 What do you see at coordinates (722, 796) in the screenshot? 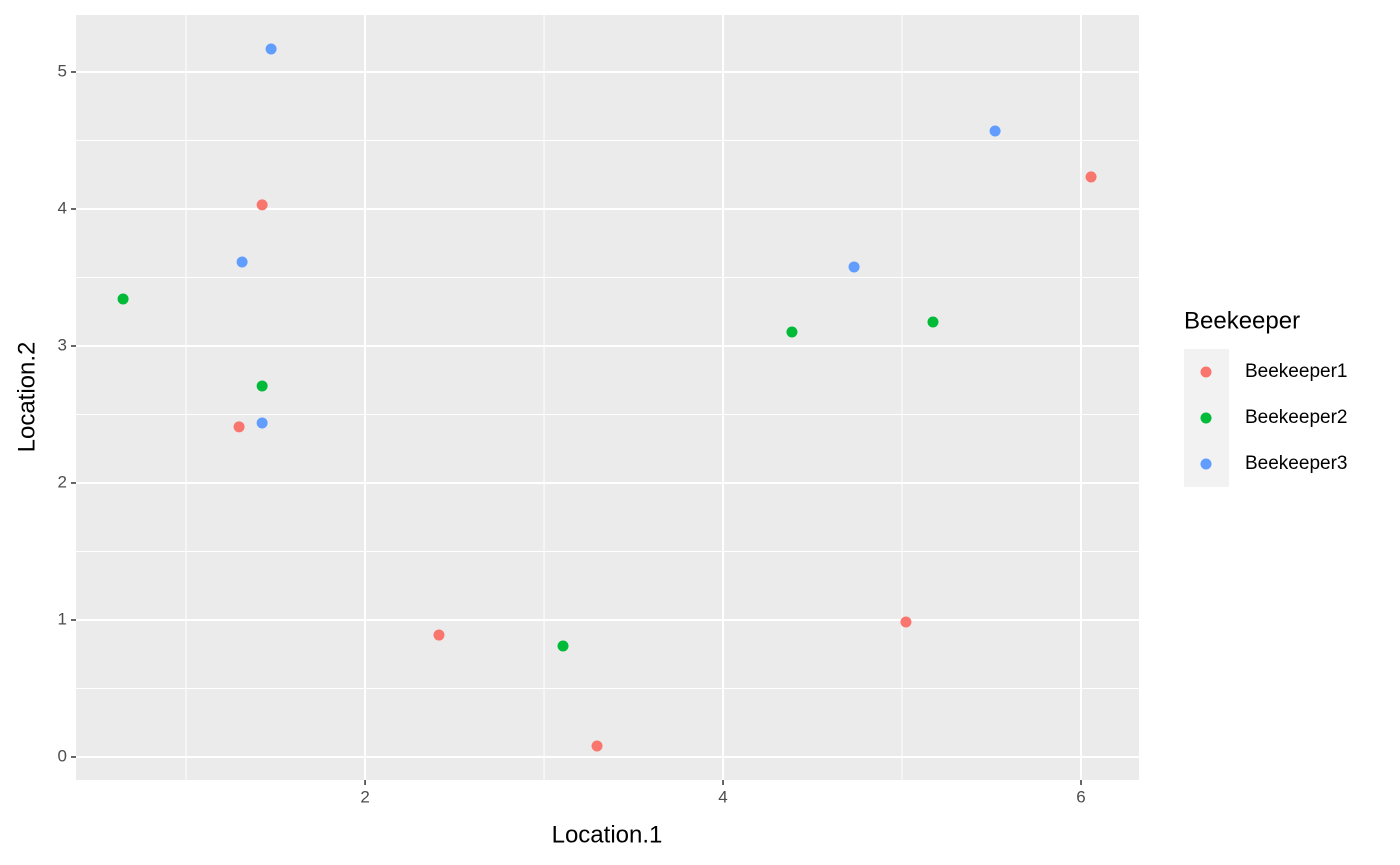
I see `x-tick-label: 4` at bounding box center [722, 796].